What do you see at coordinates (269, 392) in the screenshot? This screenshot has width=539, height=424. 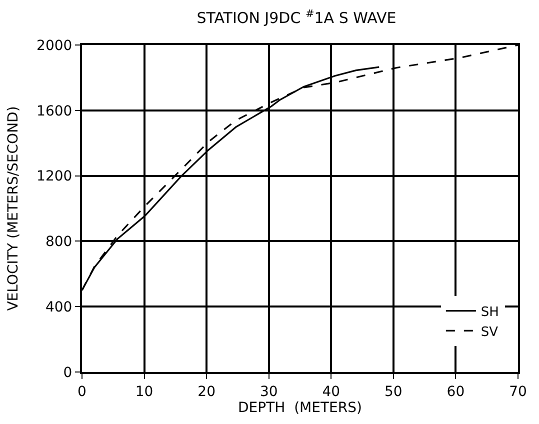 I see `x-tick-label: 30` at bounding box center [269, 392].